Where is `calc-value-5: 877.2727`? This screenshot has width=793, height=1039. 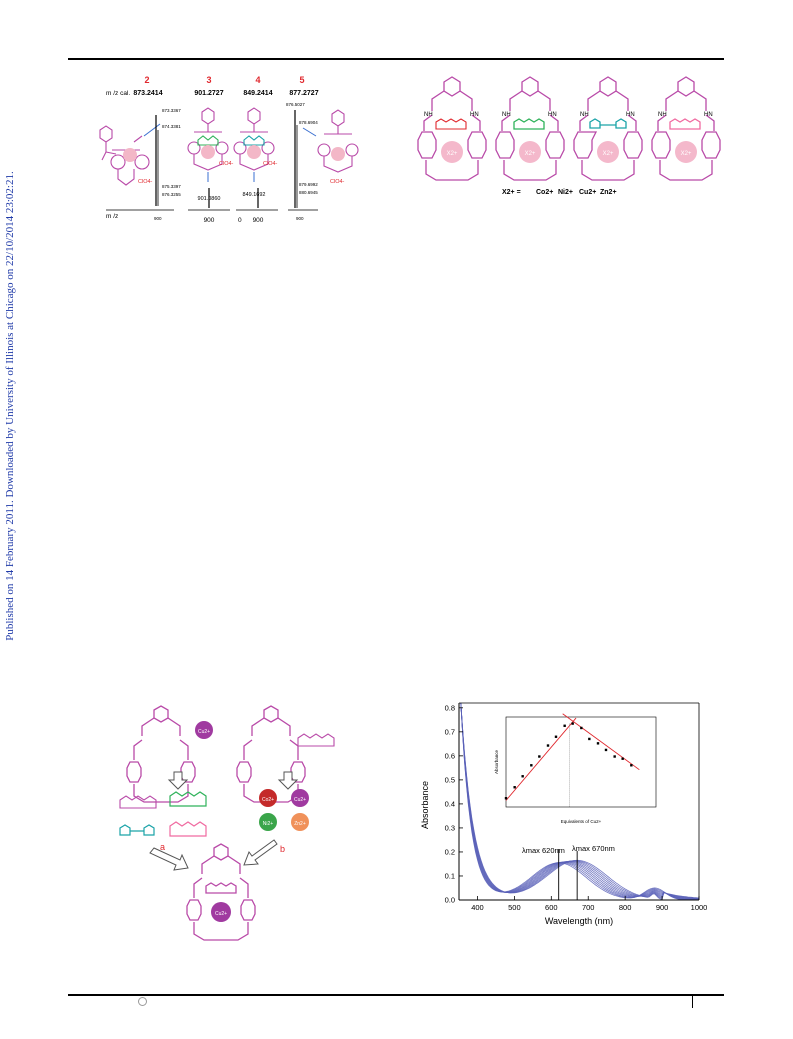
calc-value-5: 877.2727 is located at coordinates (303, 93).